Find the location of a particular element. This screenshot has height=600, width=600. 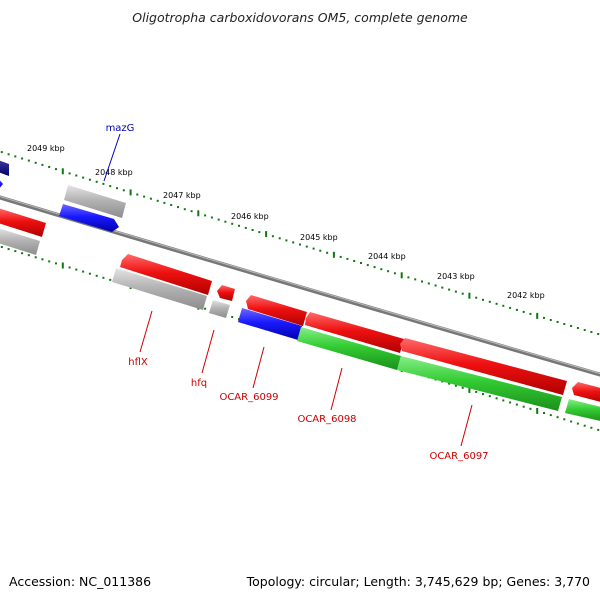

gene-label-OCAR_6098: OCAR_6098 is located at coordinates (326, 419).